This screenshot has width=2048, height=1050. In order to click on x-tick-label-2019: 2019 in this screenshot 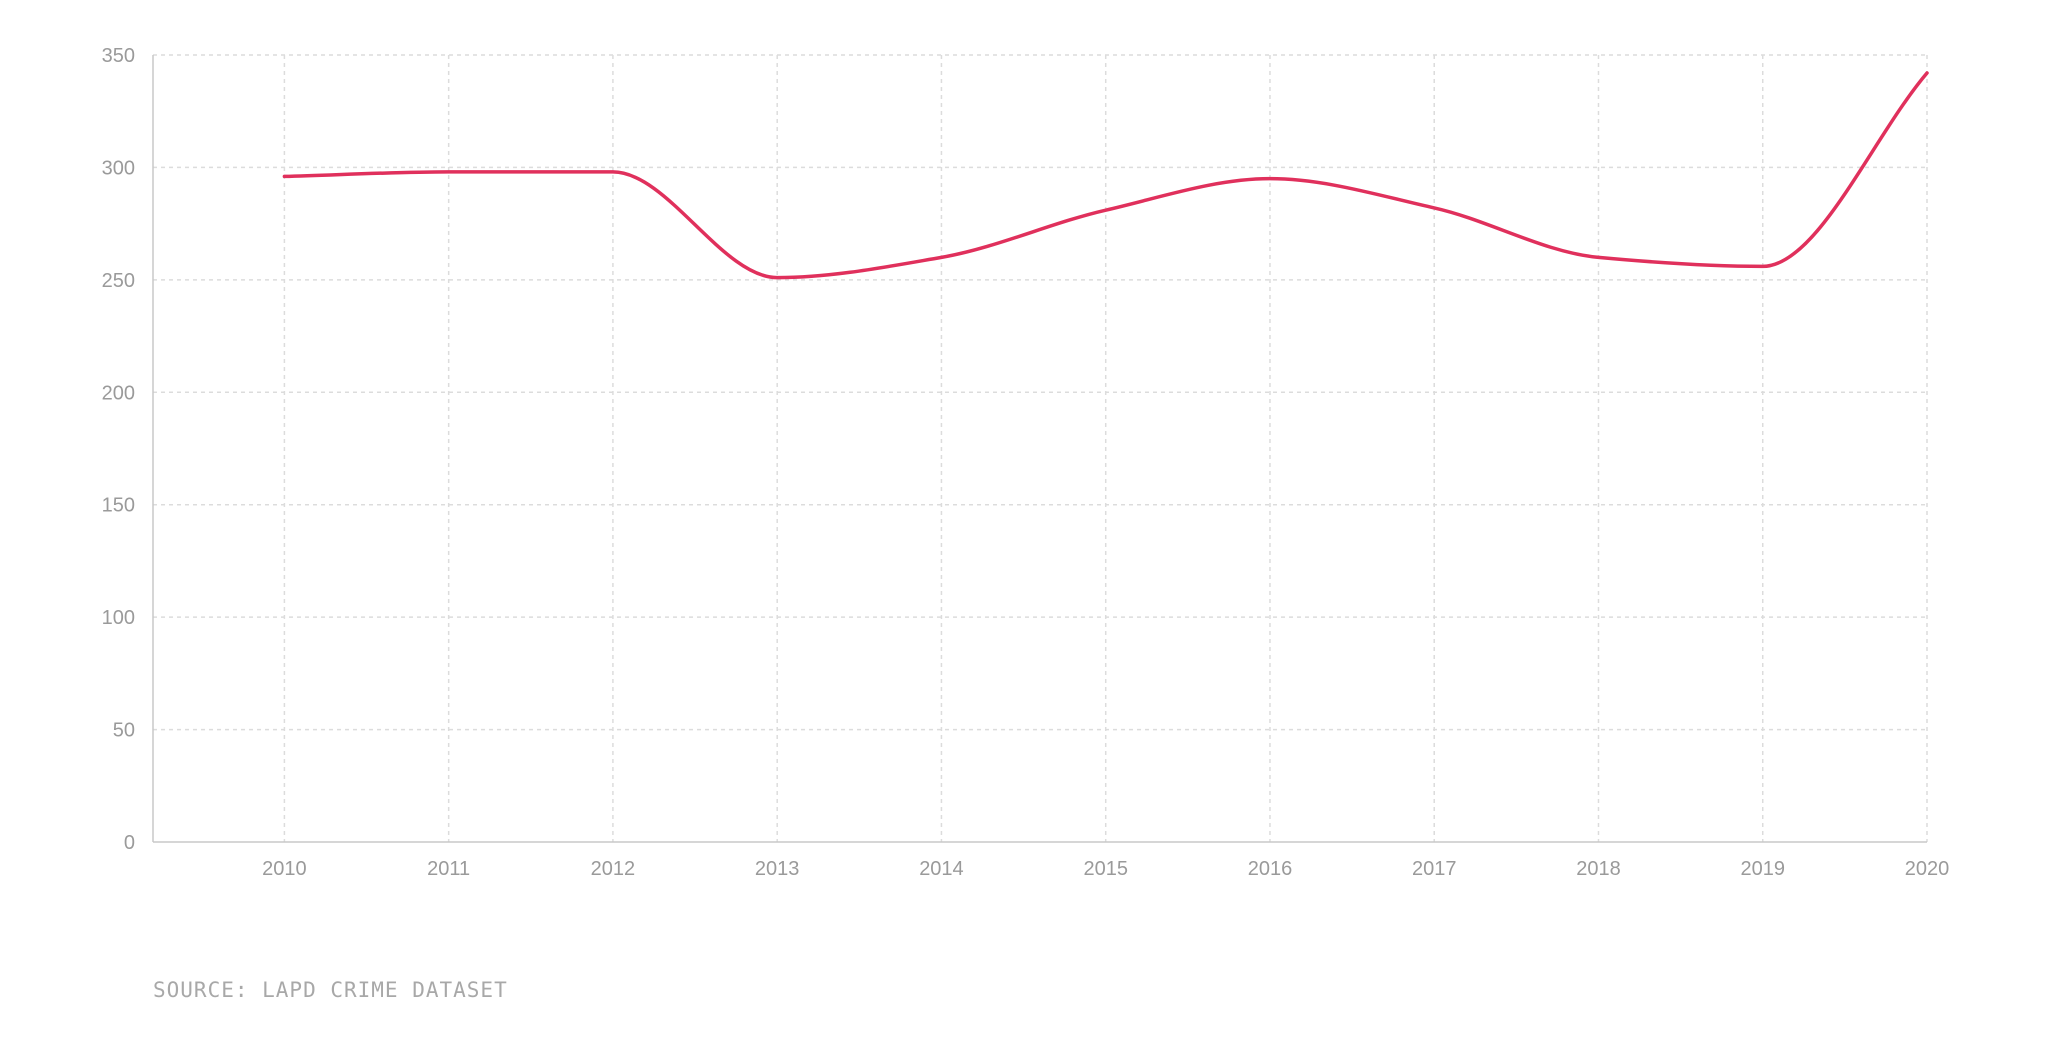, I will do `click(1762, 869)`.